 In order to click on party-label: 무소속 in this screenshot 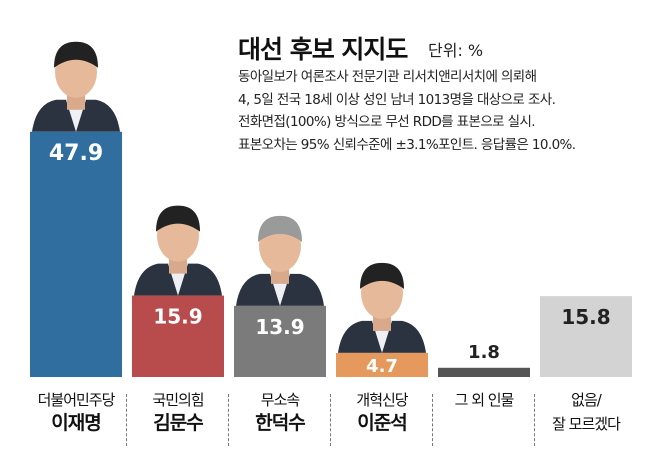, I will do `click(280, 400)`.